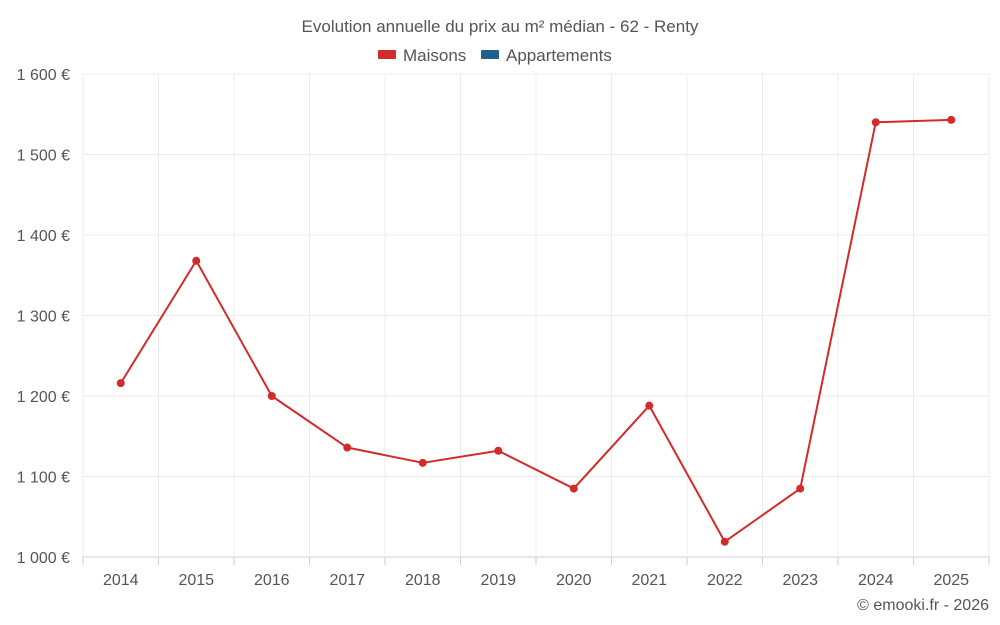 The image size is (1000, 625). Describe the element at coordinates (951, 580) in the screenshot. I see `x-tick-label: 2025` at that location.